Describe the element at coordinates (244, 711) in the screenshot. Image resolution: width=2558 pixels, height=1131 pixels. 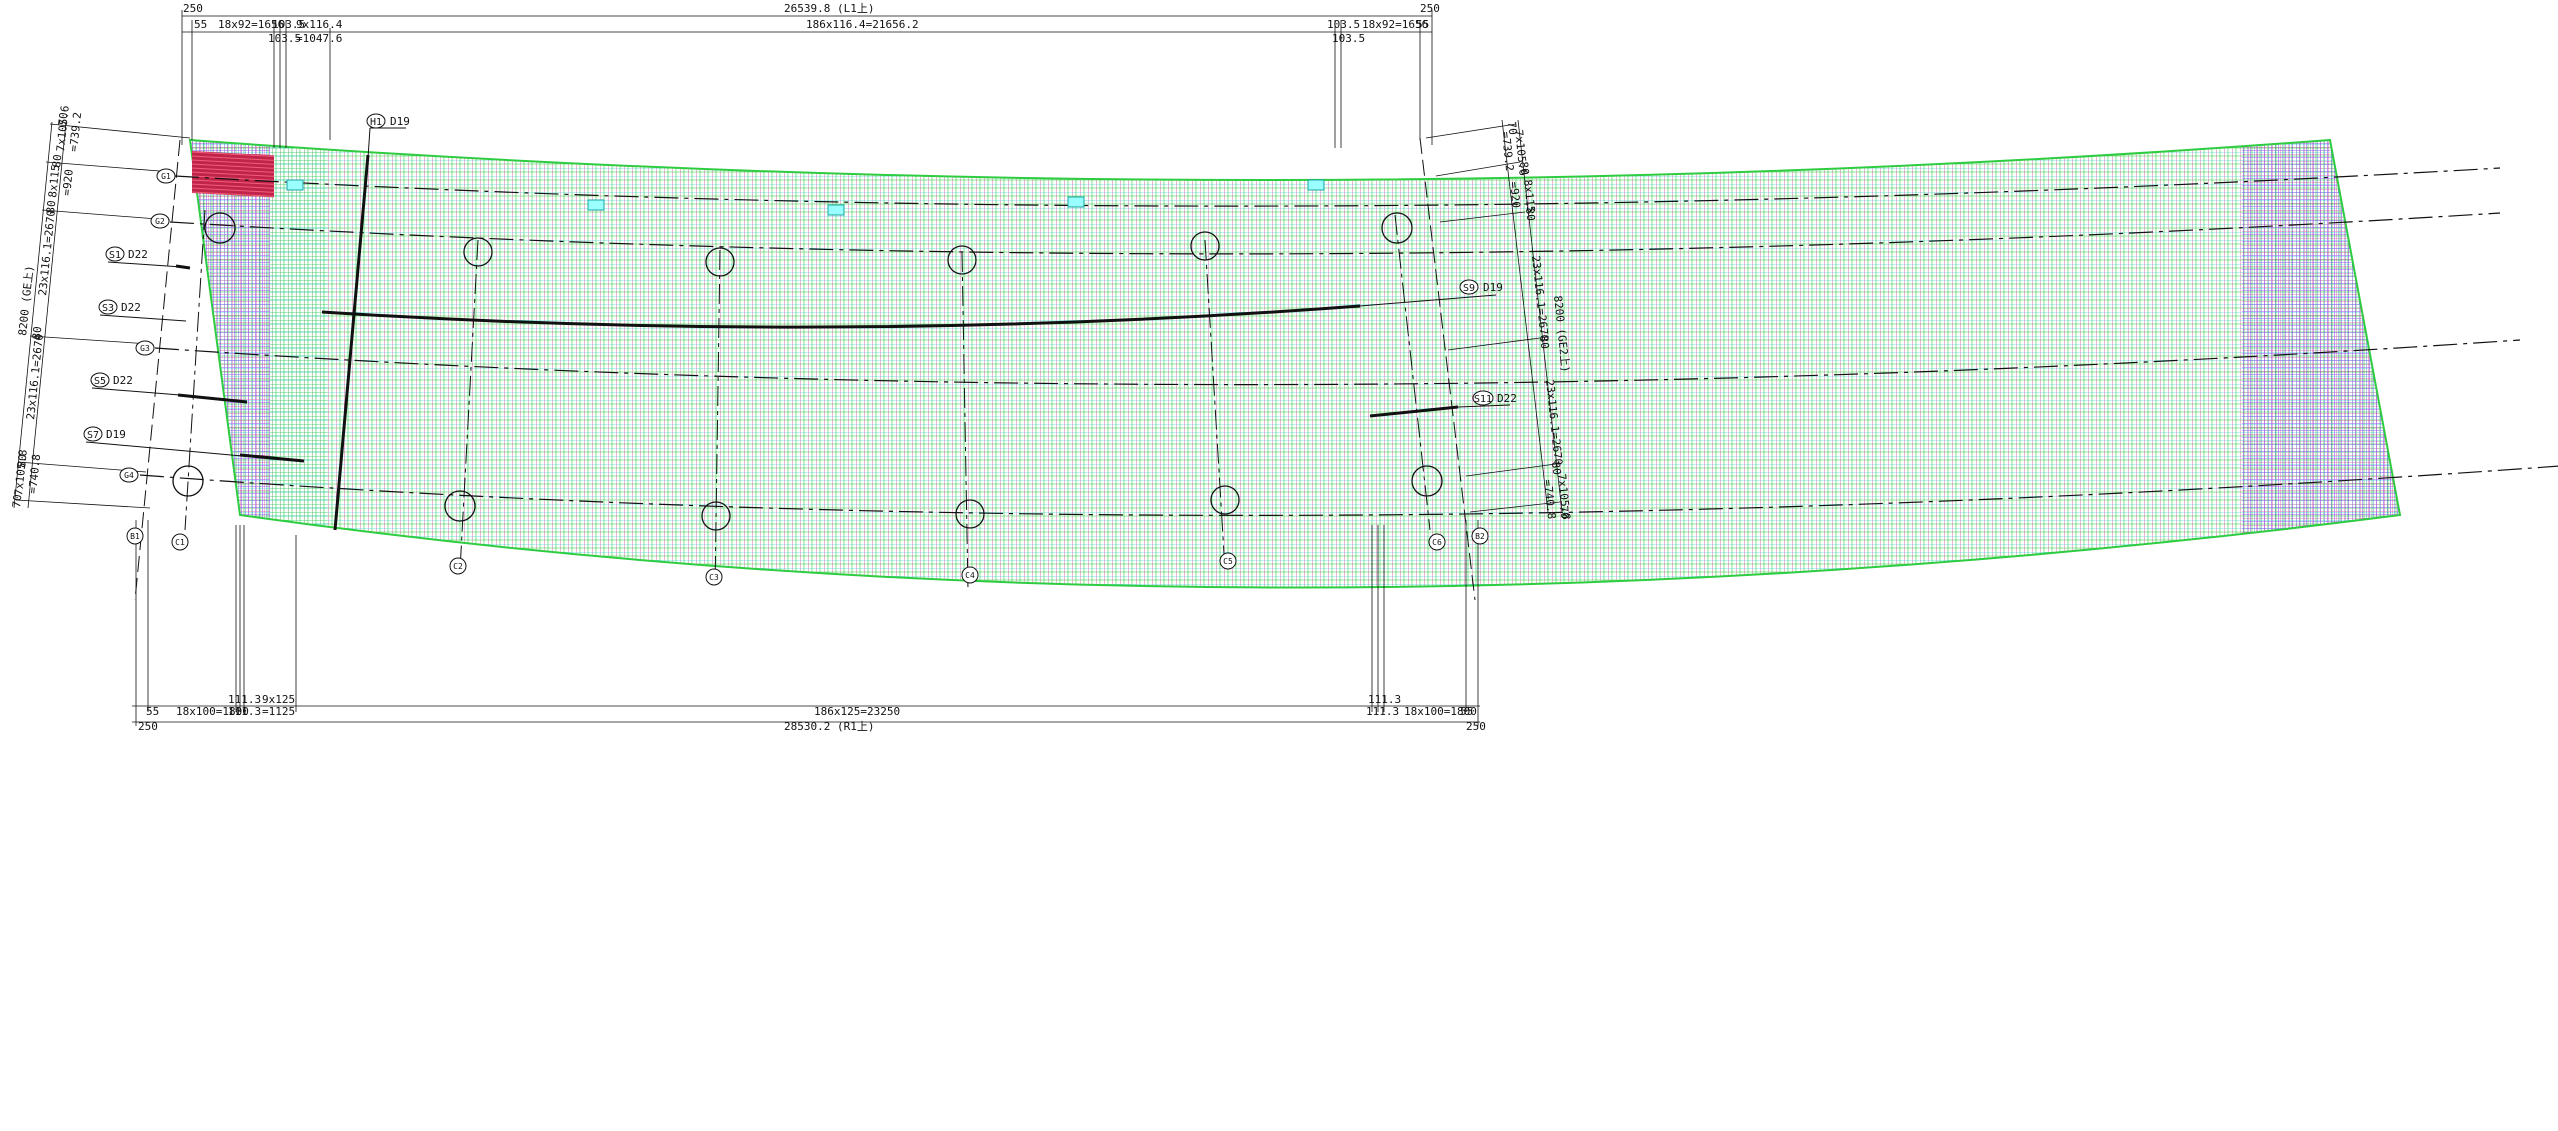
I see `bottom-dim-inner-left-b: 111.3` at that location.